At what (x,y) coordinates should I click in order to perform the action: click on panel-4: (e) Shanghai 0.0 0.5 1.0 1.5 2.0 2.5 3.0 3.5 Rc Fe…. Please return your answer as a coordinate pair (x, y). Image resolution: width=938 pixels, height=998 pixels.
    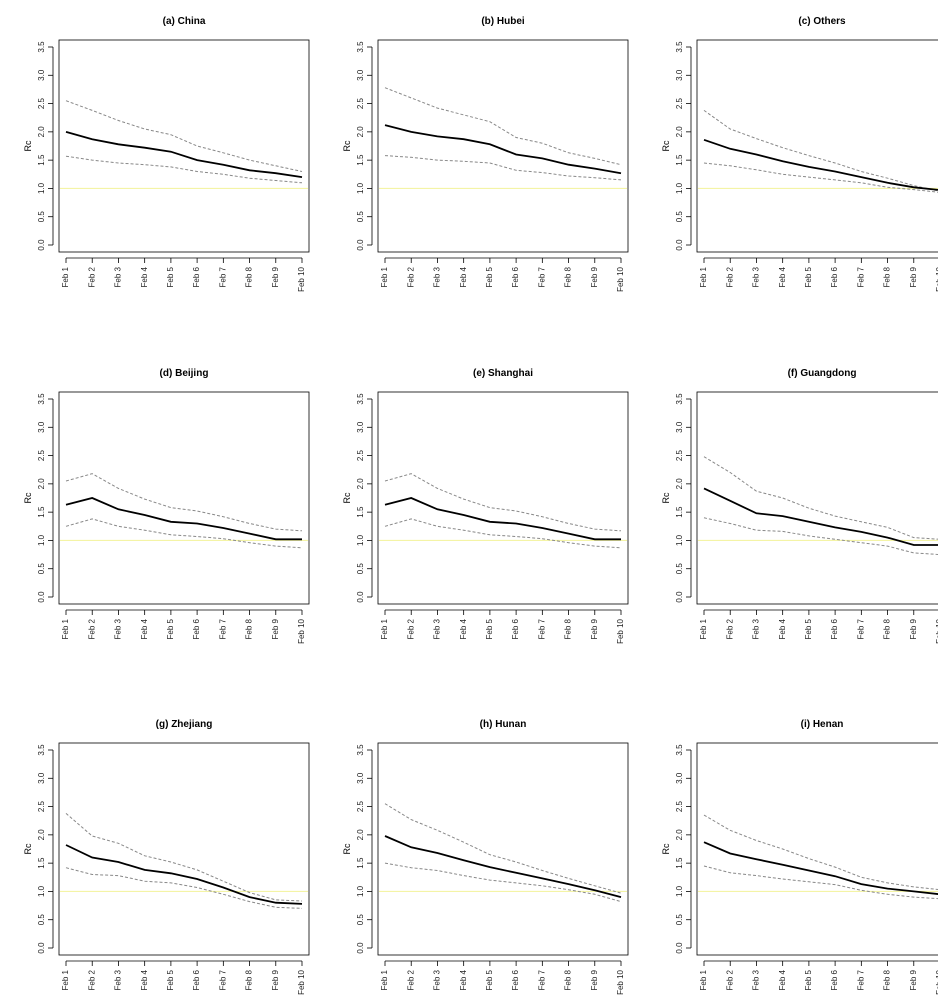
    Looking at the image, I should click on (485, 506).